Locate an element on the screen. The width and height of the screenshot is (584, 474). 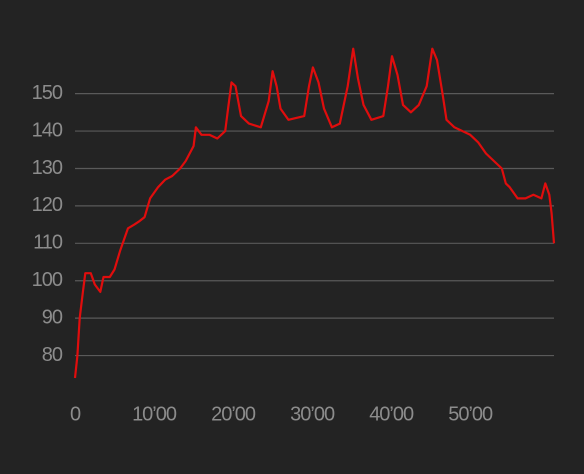
x-tick-label: 40’00 is located at coordinates (391, 414).